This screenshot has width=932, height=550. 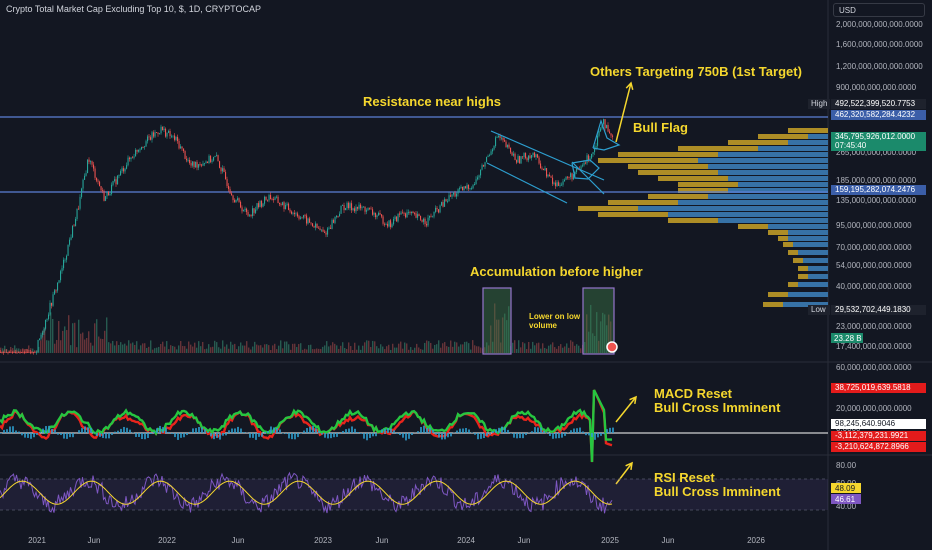 What do you see at coordinates (876, 152) in the screenshot?
I see `y-tick-label: 265,000,000,000.0000` at bounding box center [876, 152].